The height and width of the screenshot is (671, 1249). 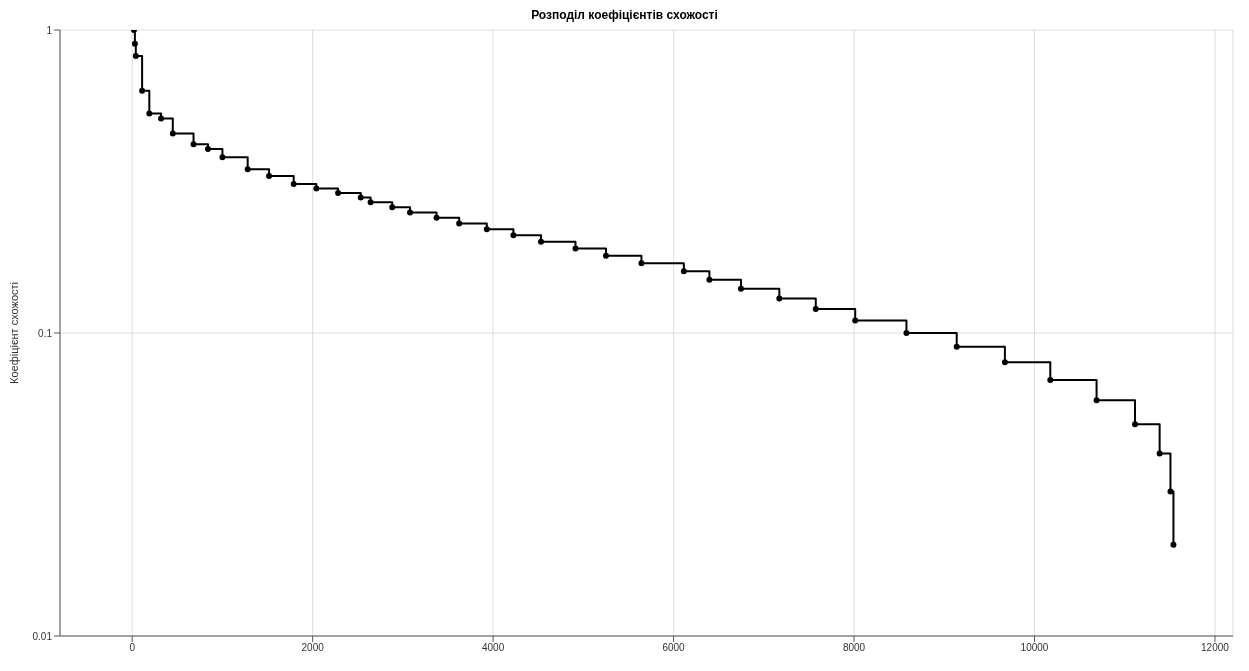 What do you see at coordinates (1034, 648) in the screenshot?
I see `x-tick-label: 10000` at bounding box center [1034, 648].